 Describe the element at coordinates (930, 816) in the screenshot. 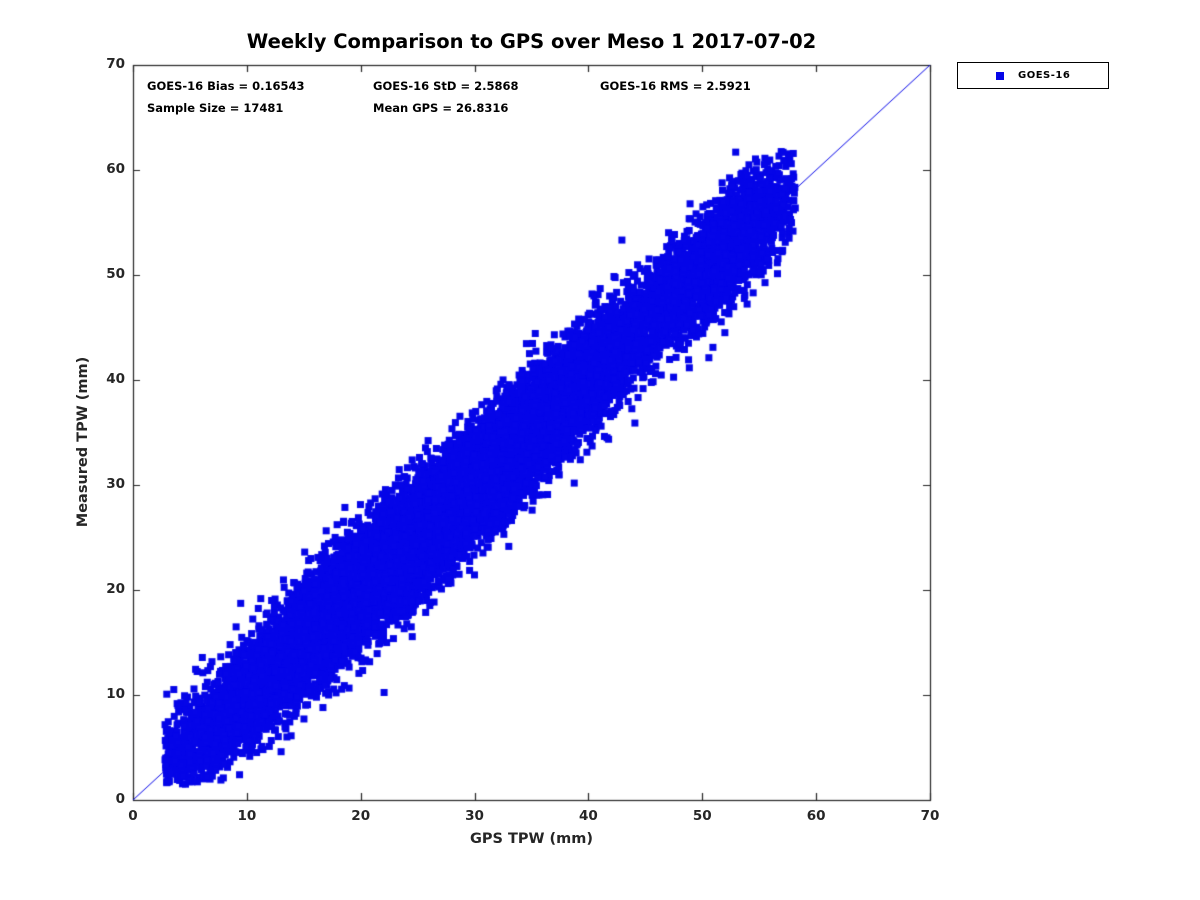

I see `x-tick-label: 70` at that location.